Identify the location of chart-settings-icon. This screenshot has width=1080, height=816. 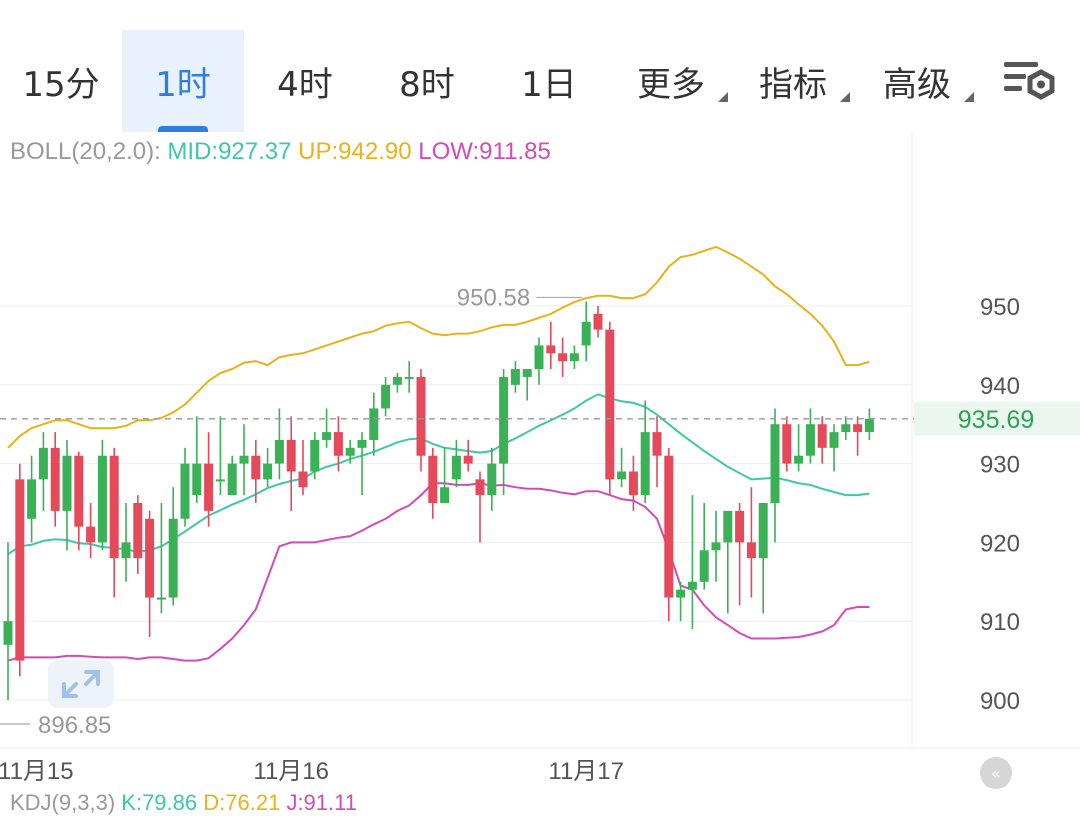
(1030, 82).